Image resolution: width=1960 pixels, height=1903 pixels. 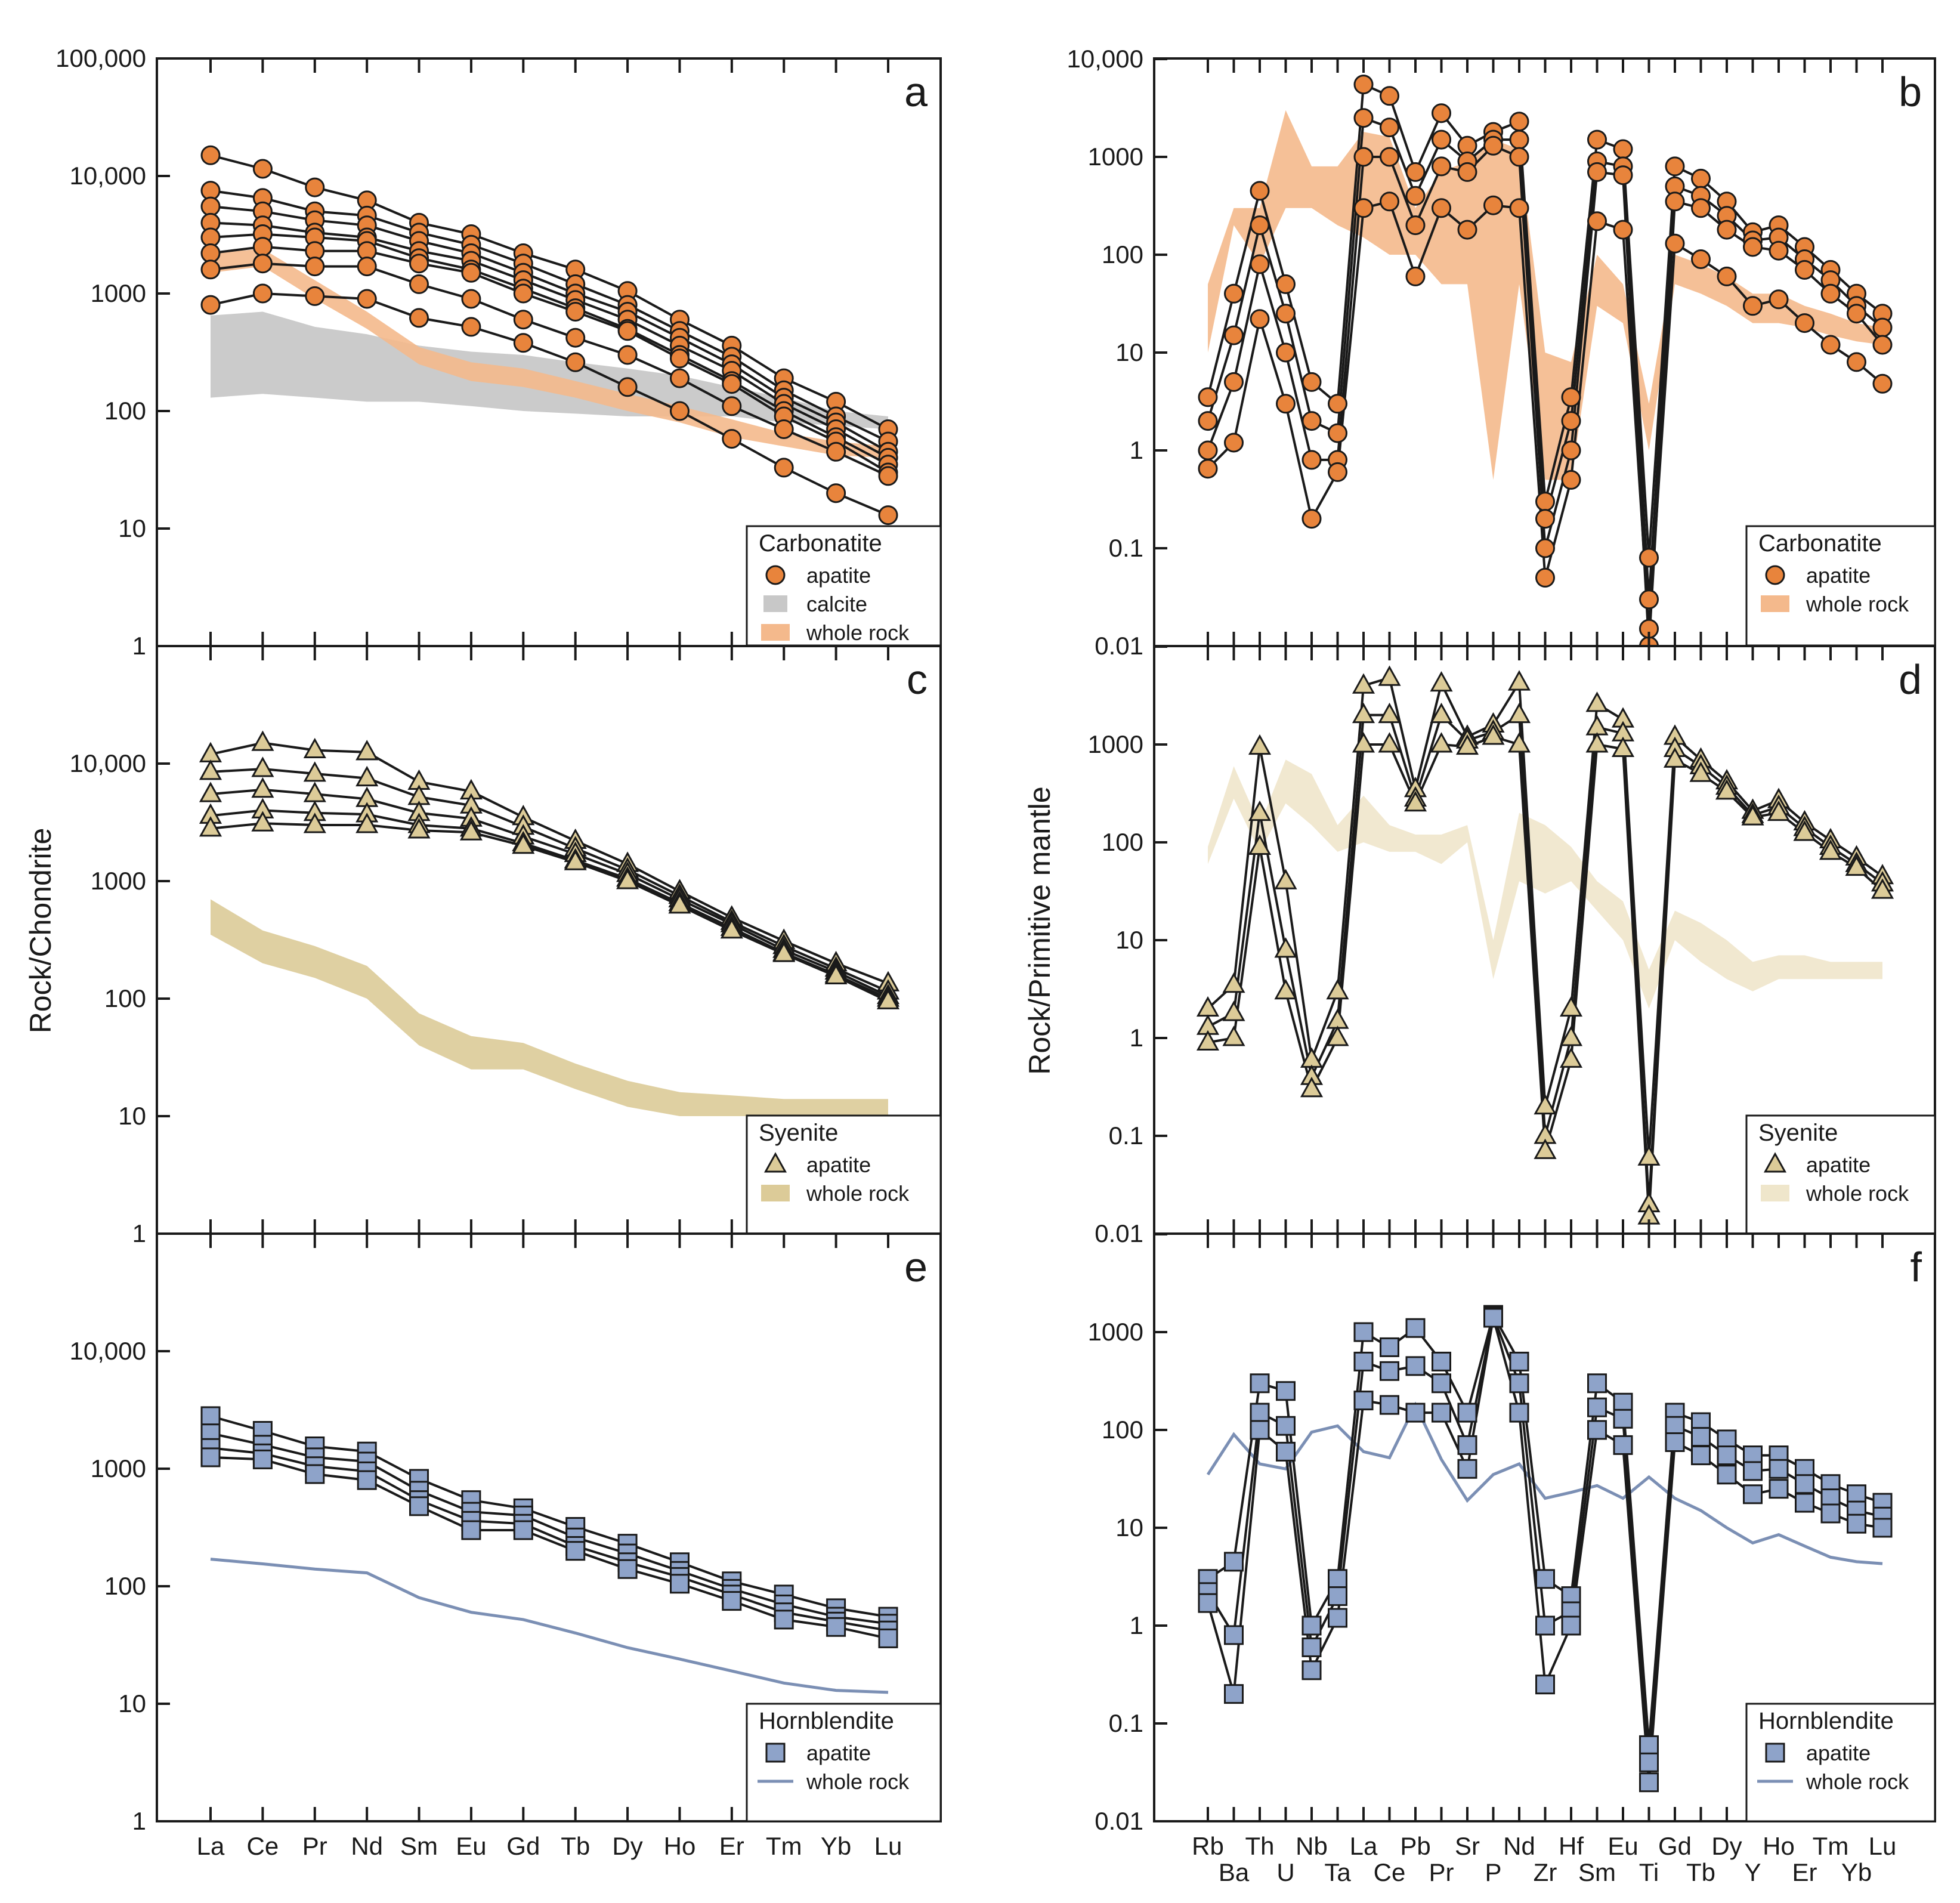 I want to click on y-tick-label-e: 10, so click(x=132, y=1703).